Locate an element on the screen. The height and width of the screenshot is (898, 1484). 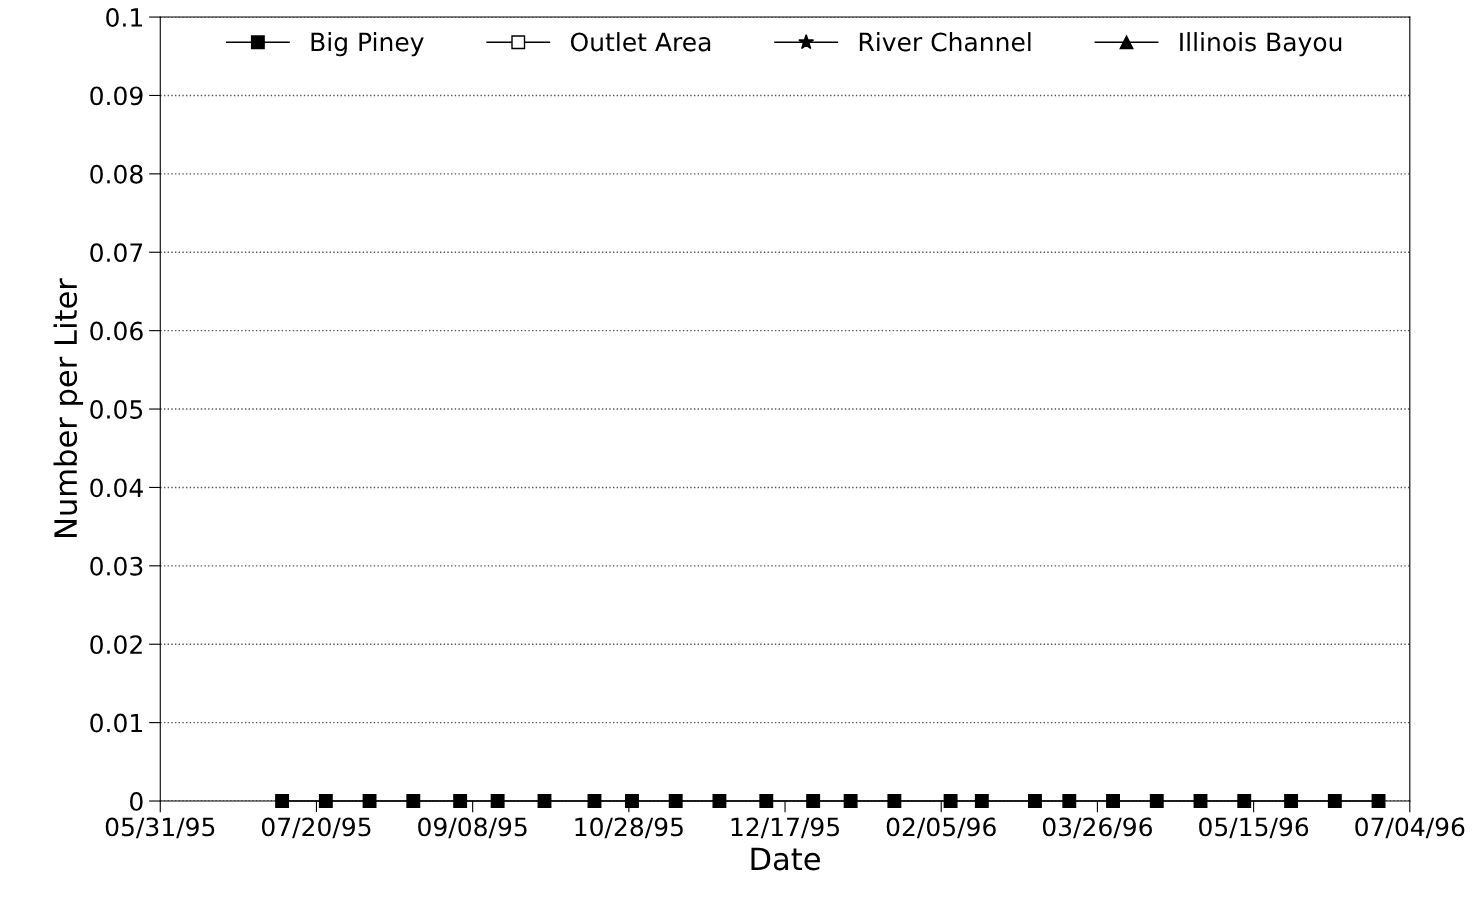
x-tick-label: 07/04/96 is located at coordinates (1410, 828).